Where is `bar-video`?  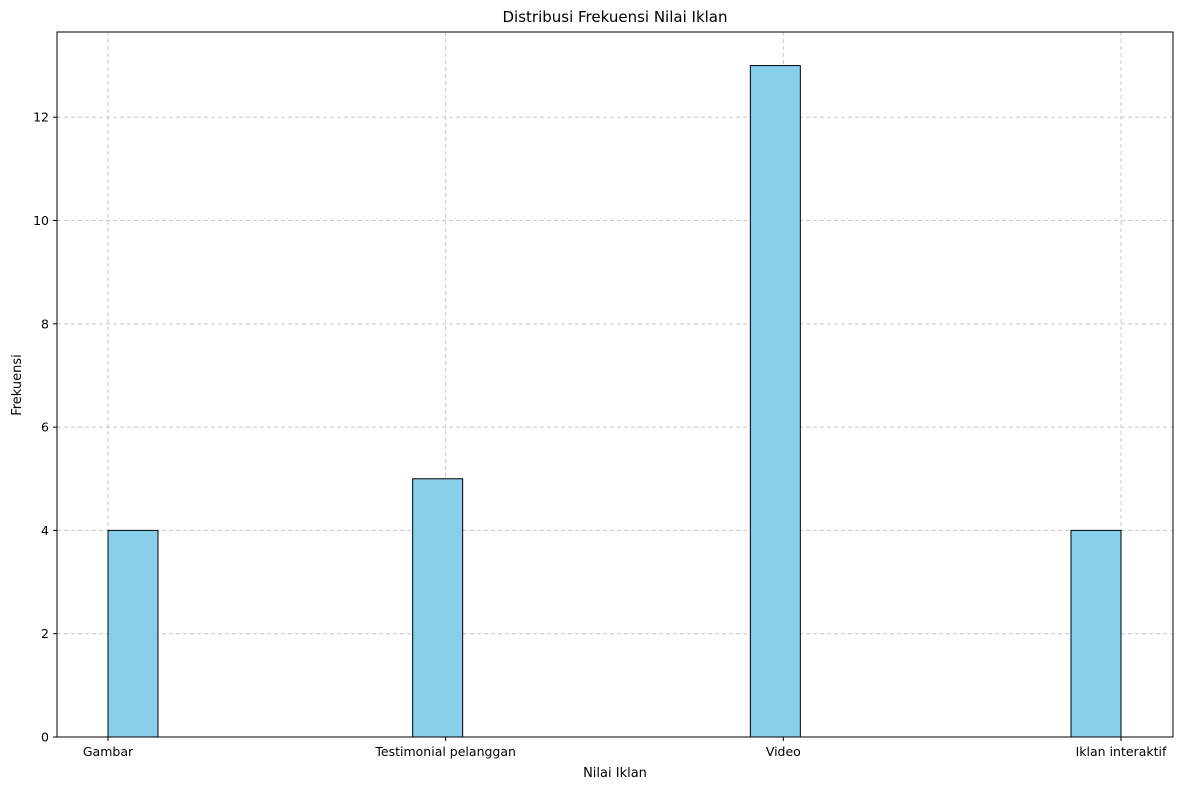
bar-video is located at coordinates (775, 401).